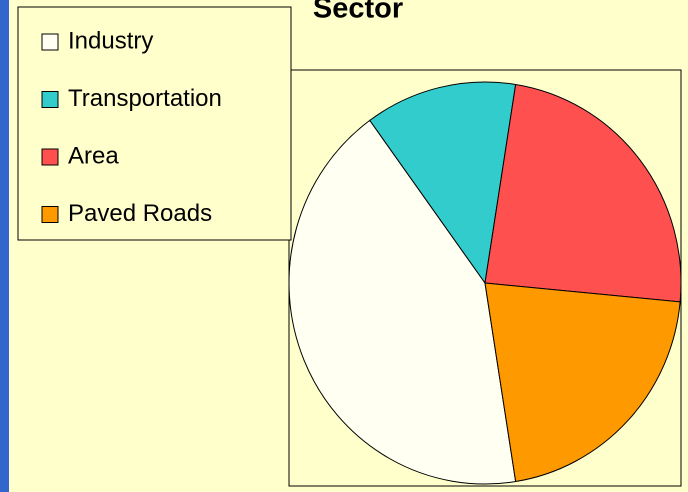 This screenshot has height=492, width=688. Describe the element at coordinates (110, 40) in the screenshot. I see `legend-label: Industry` at that location.